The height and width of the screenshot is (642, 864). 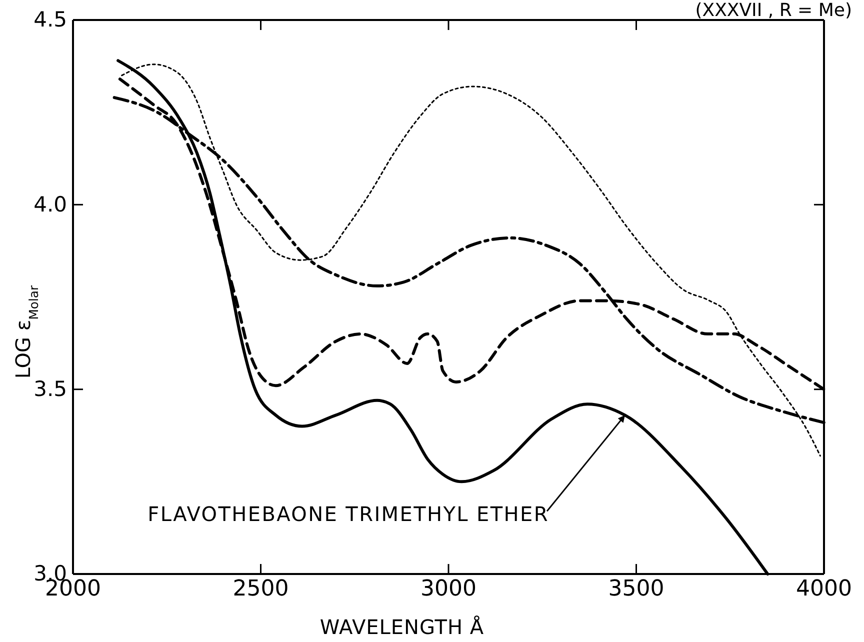 What do you see at coordinates (260, 589) in the screenshot?
I see `x-tick-label: 2500` at bounding box center [260, 589].